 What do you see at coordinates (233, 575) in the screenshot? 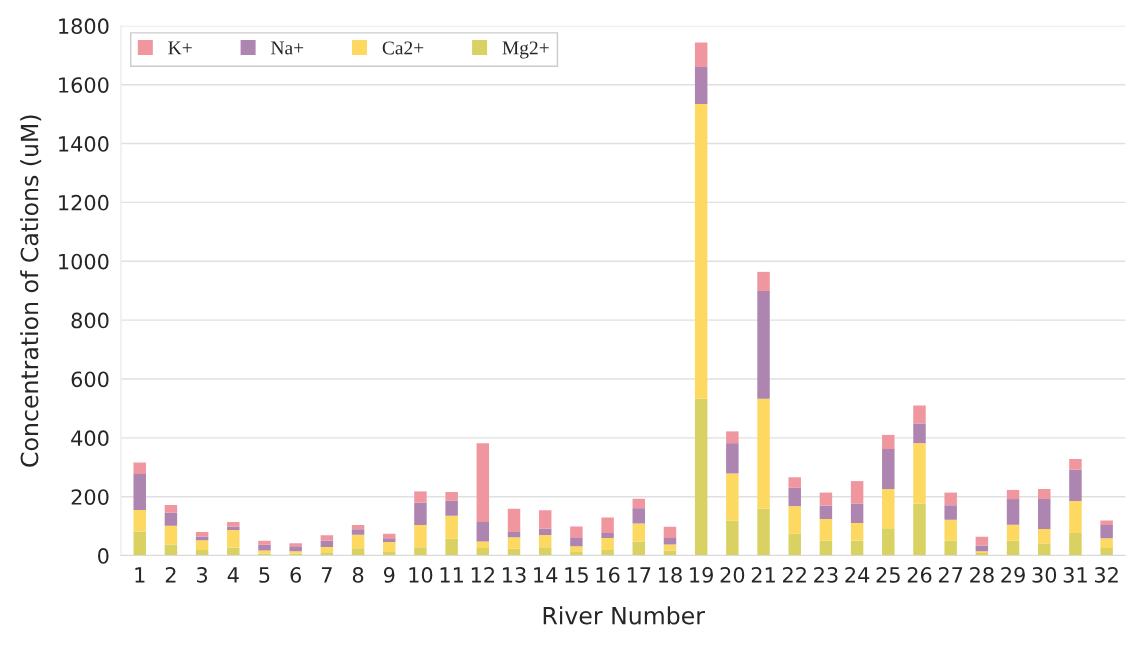
I see `x-tick-label: 4` at bounding box center [233, 575].